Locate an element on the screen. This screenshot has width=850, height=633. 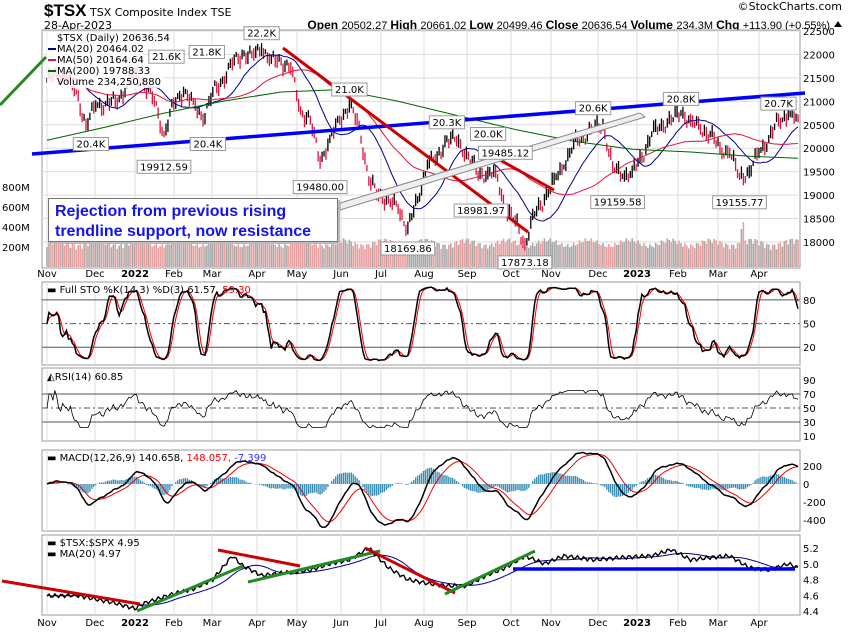
price-axis-tick: 18500 is located at coordinates (819, 220).